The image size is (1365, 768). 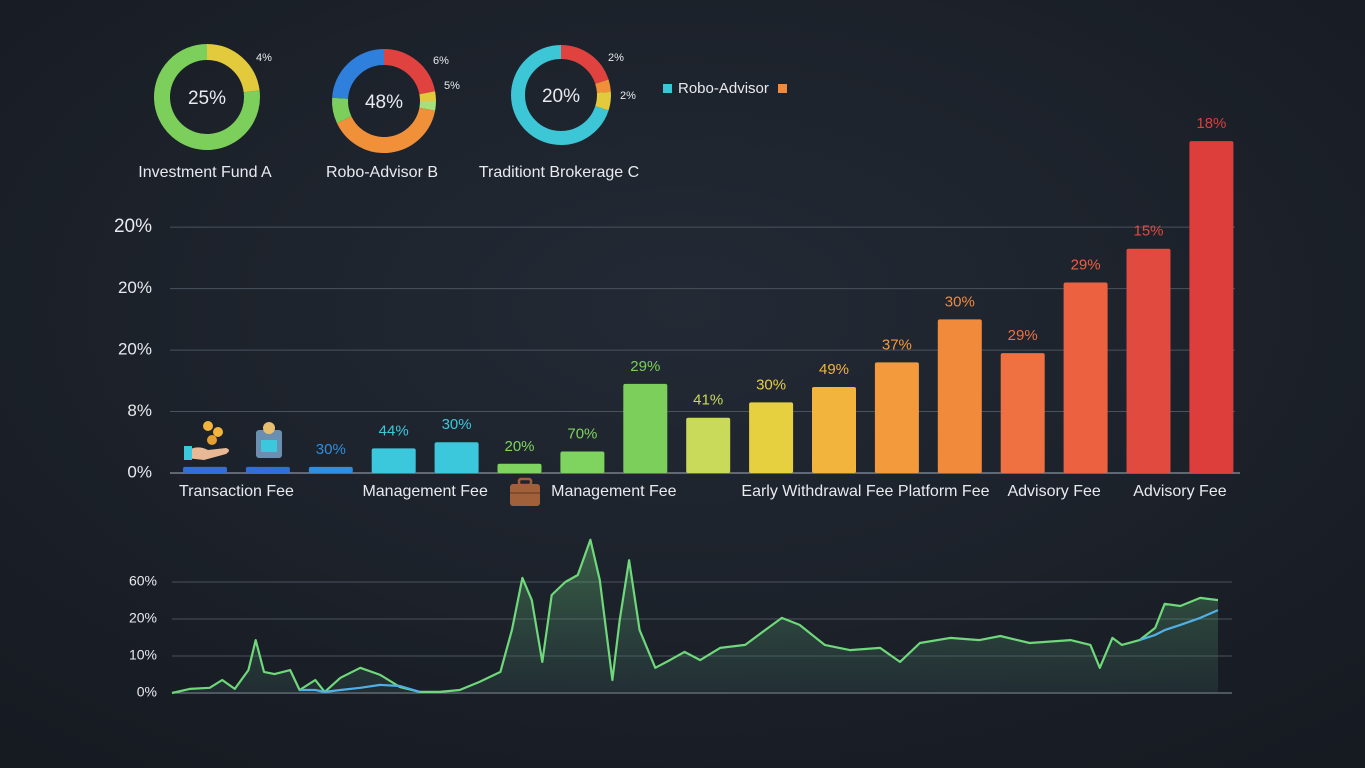 I want to click on bar-annotation: 15%, so click(x=1148, y=231).